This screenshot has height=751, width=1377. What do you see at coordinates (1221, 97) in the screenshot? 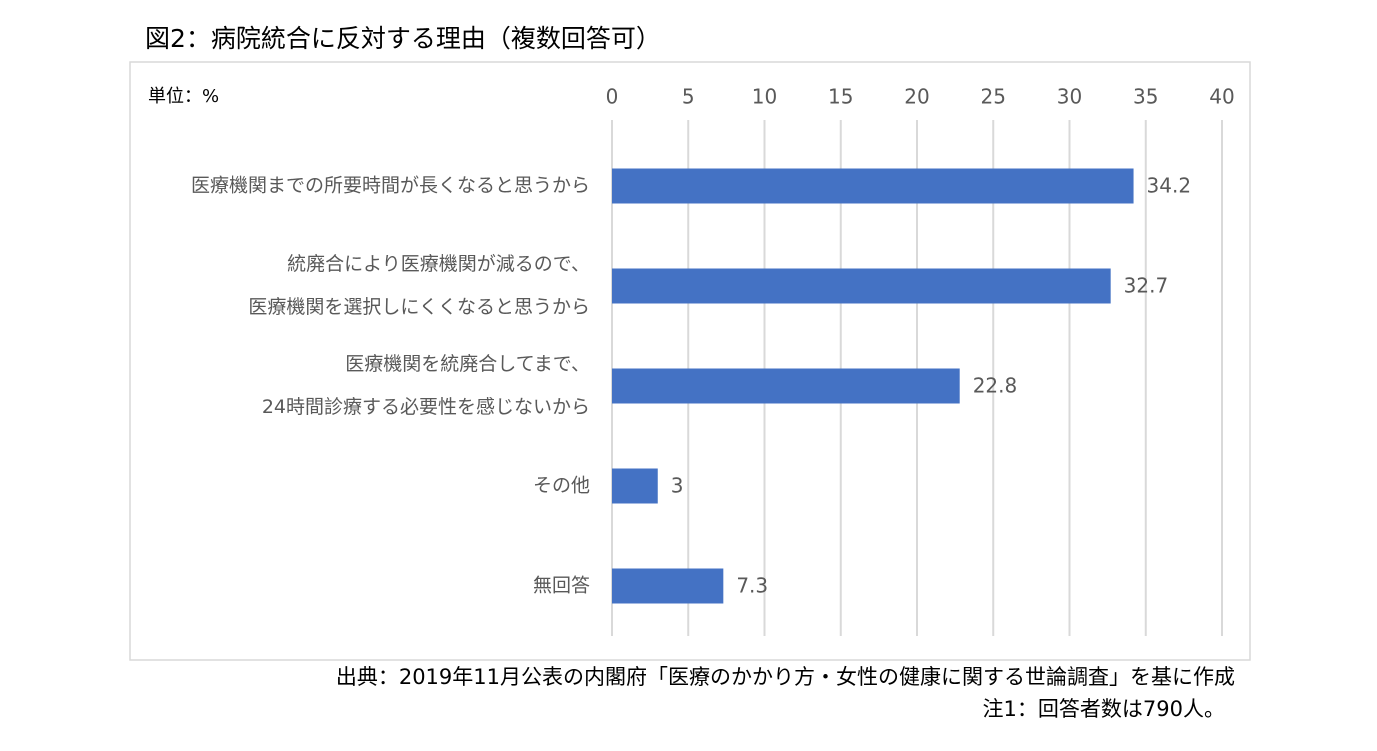
I see `x-tick-label: 40` at bounding box center [1221, 97].